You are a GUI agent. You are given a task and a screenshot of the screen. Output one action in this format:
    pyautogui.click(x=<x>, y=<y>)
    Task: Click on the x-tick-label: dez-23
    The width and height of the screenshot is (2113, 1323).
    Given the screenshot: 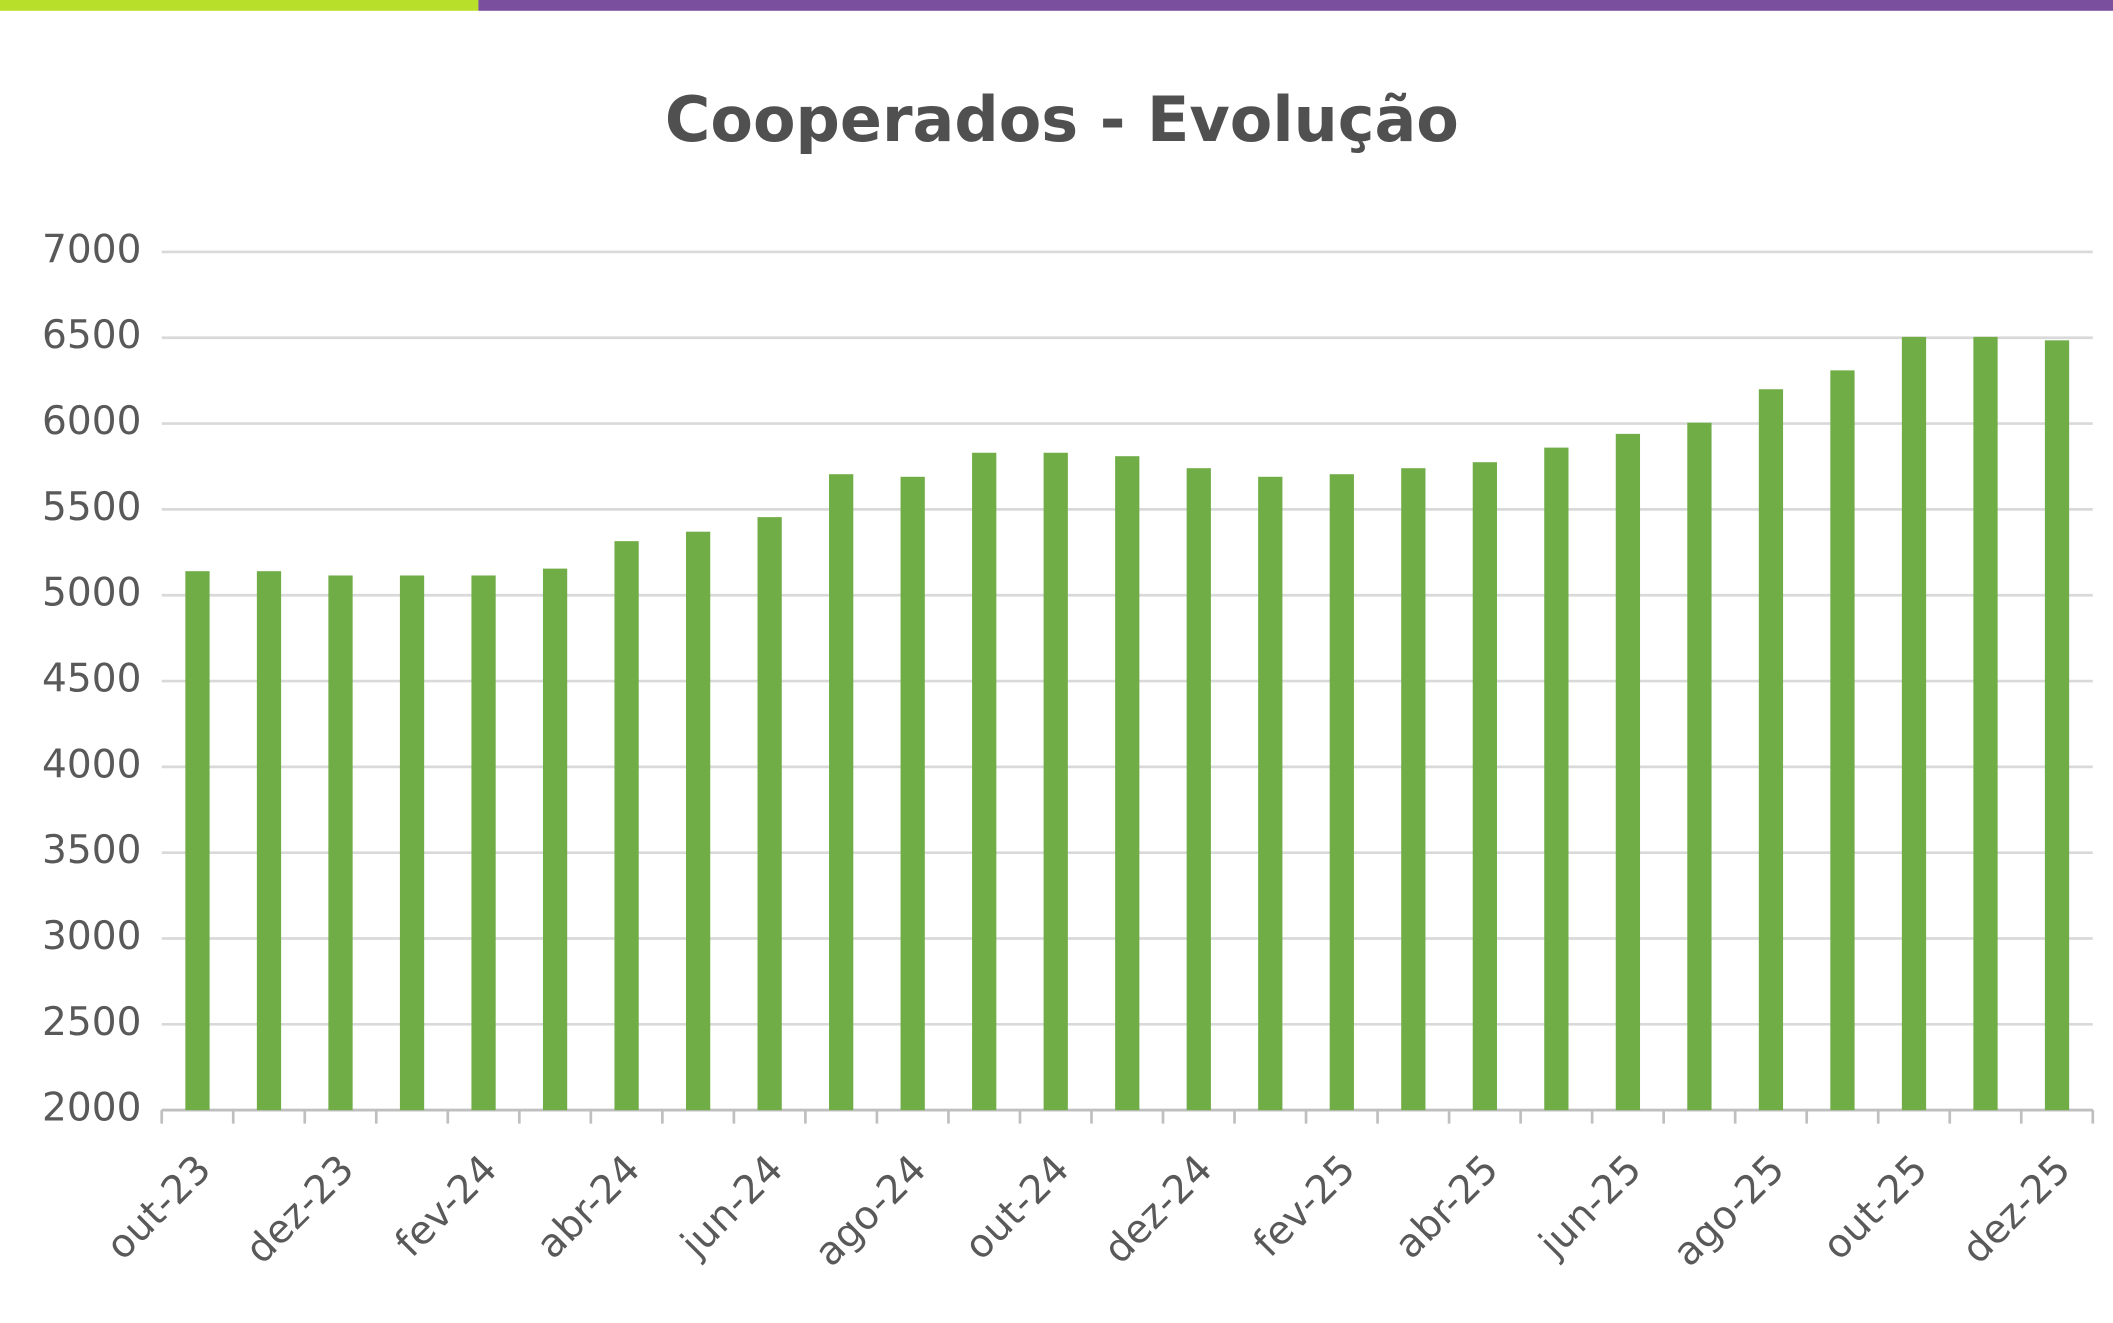 What is the action you would take?
    pyautogui.click(x=300, y=1210)
    